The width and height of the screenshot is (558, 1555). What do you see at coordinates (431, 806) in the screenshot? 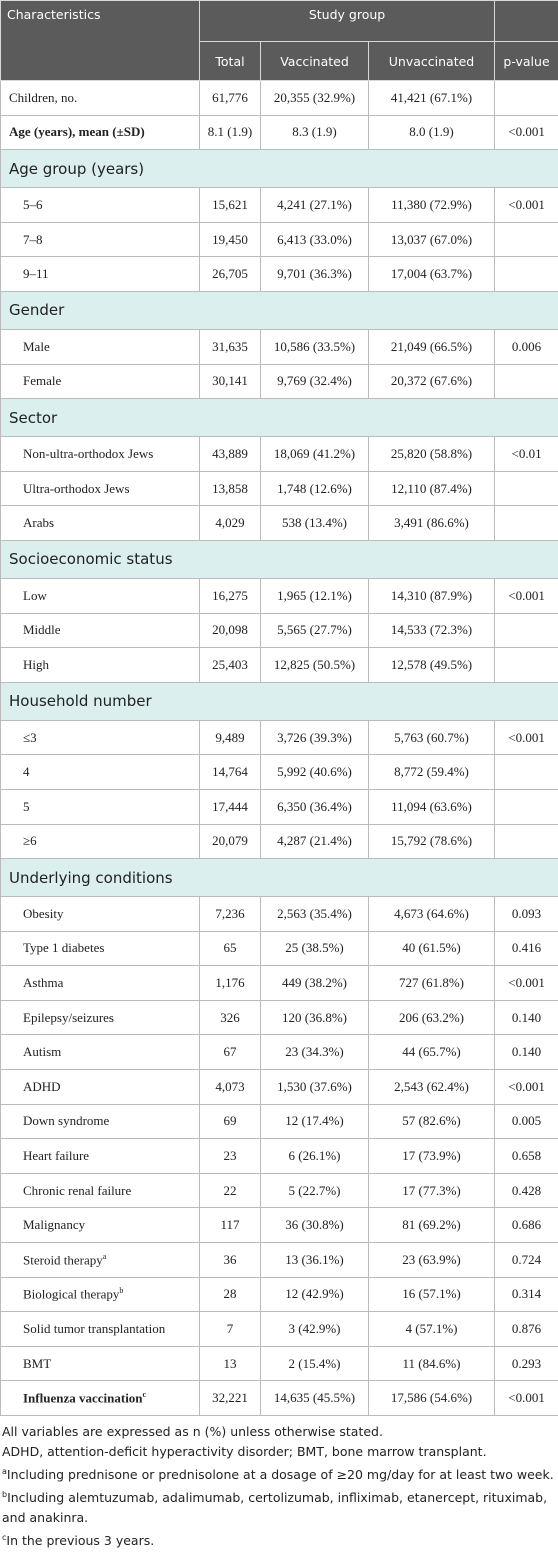
I see `data-cell: 11,094 (63.6%)` at bounding box center [431, 806].